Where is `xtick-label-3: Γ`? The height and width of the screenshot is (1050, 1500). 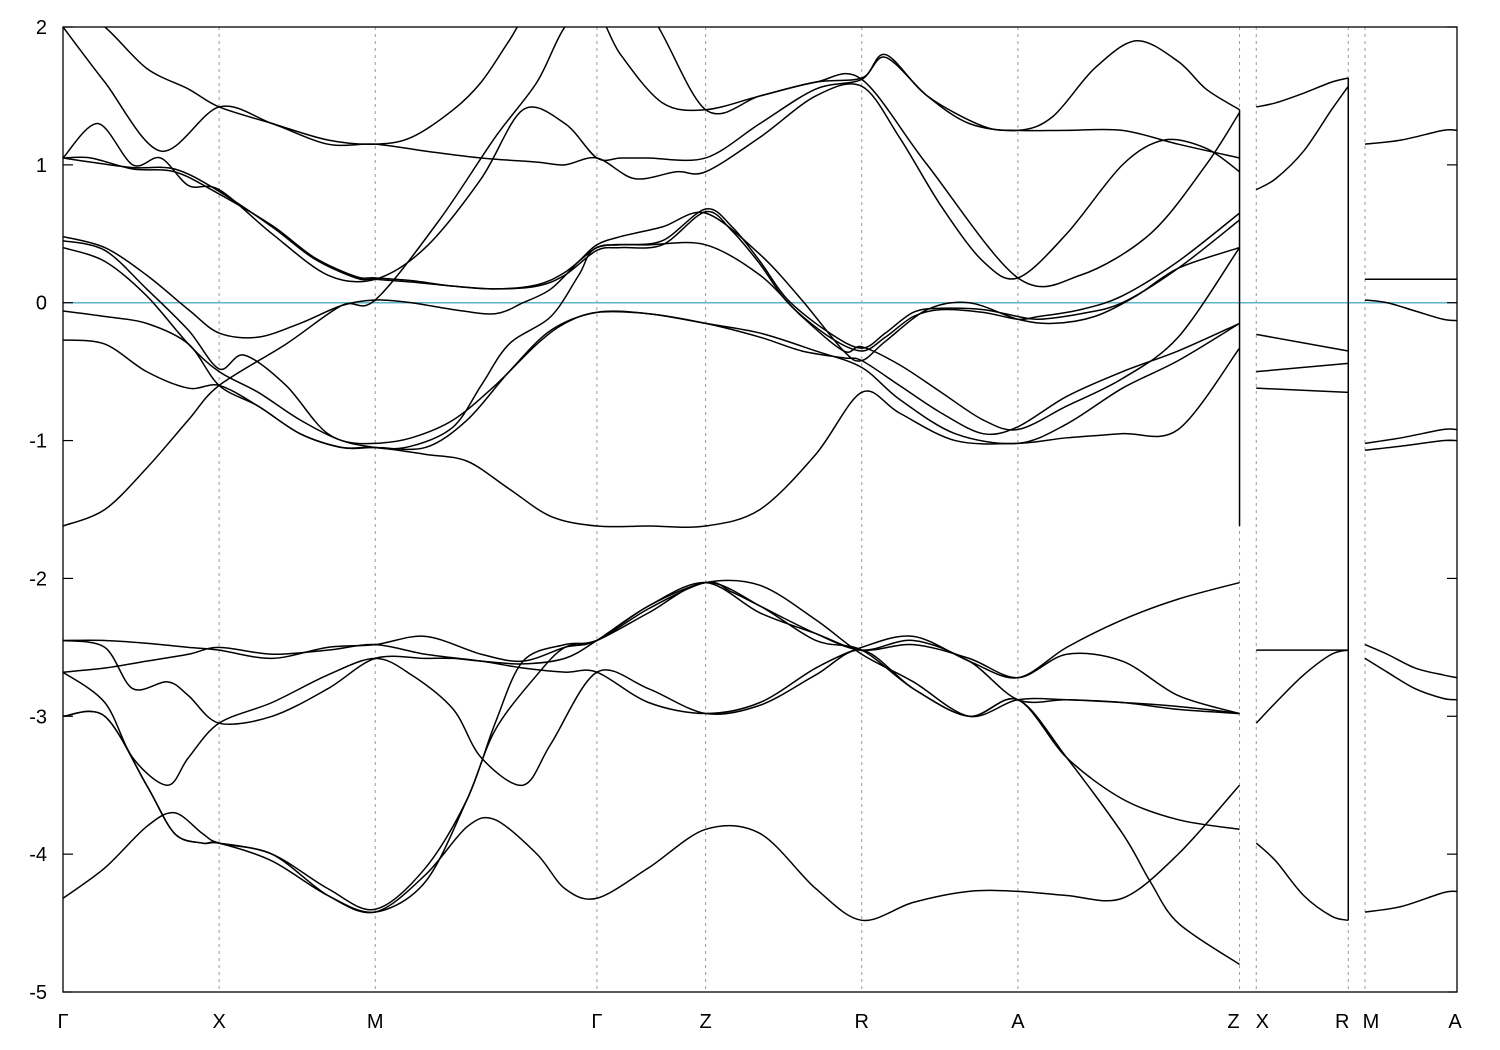
xtick-label-3: Γ is located at coordinates (596, 1022).